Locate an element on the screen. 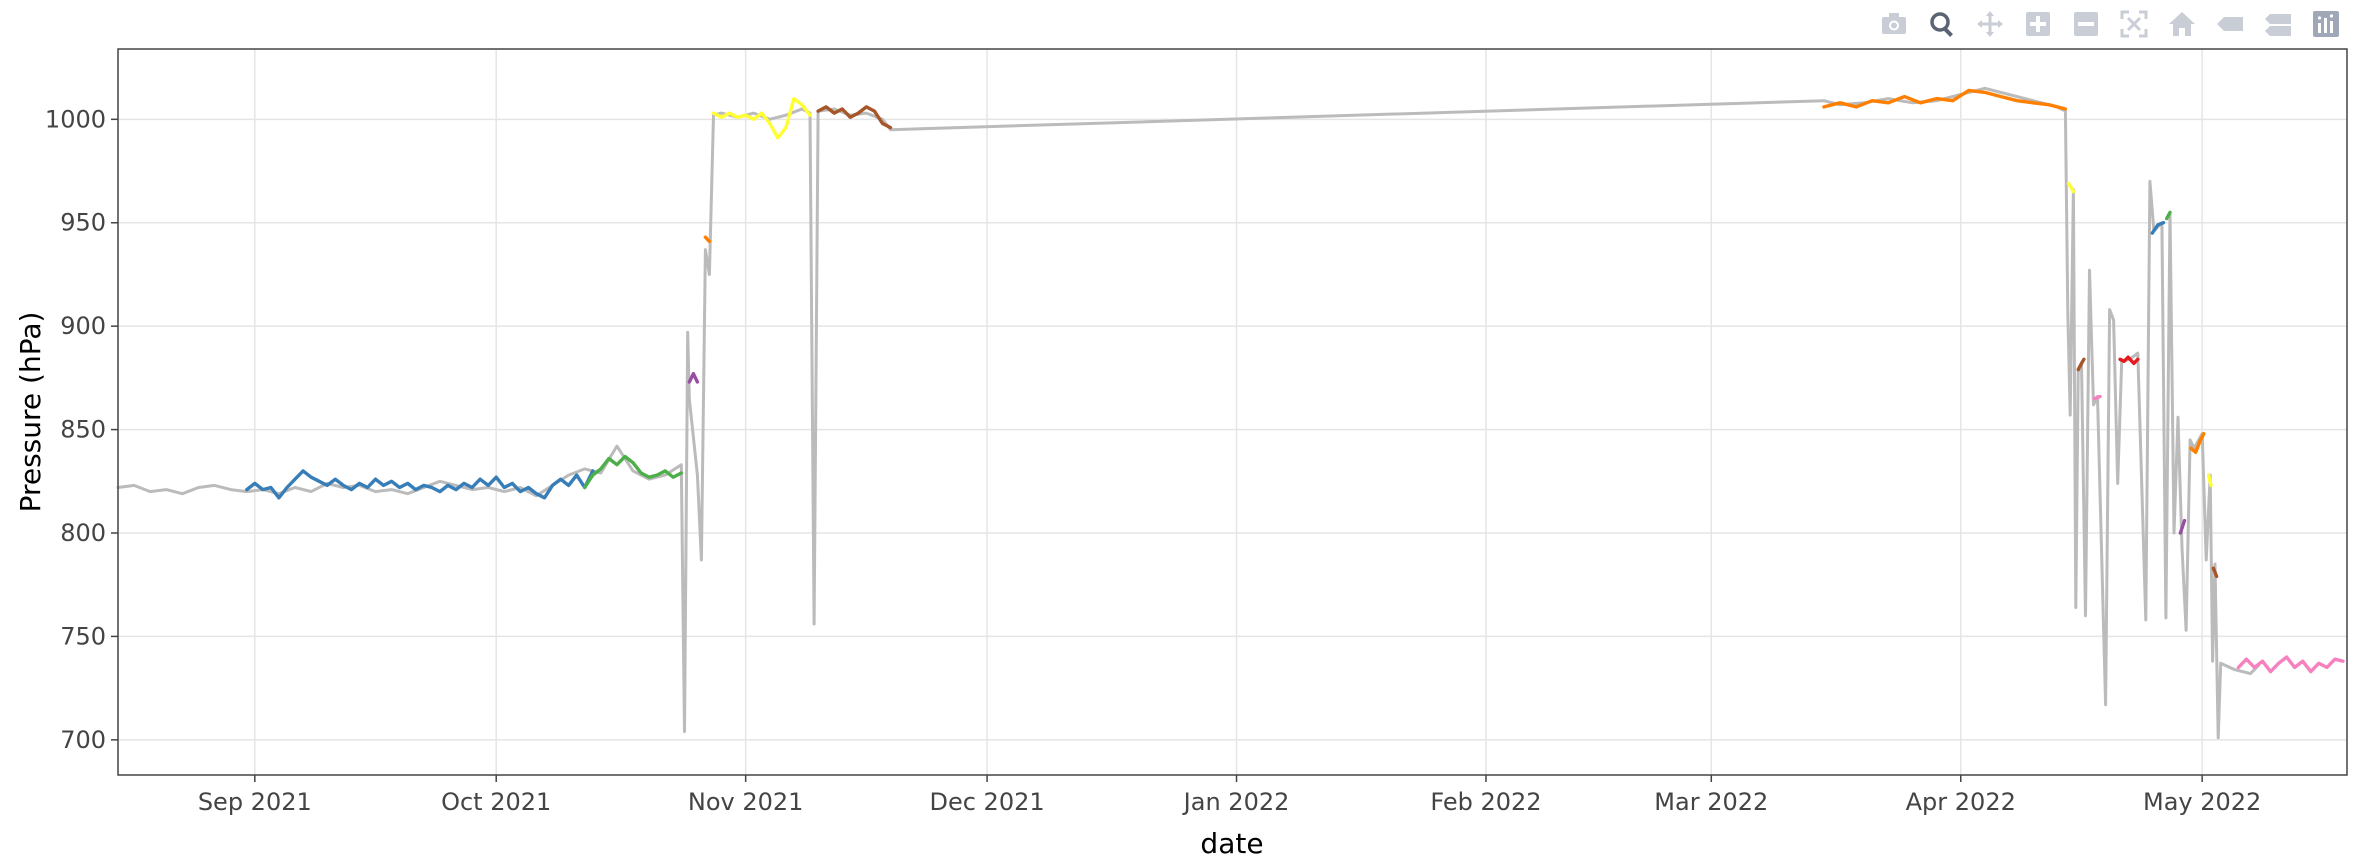 The image size is (2356, 856). hover-closest-icon is located at coordinates (2230, 24).